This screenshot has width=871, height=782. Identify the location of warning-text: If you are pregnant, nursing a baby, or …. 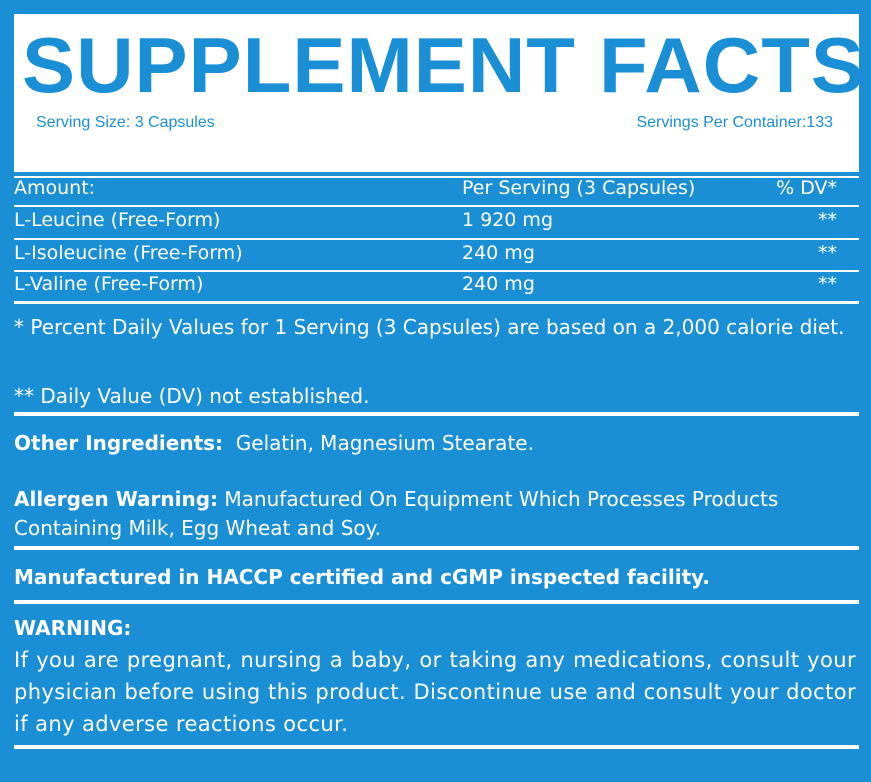
(435, 692).